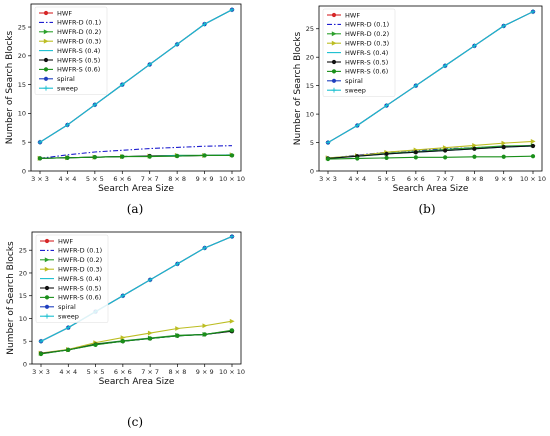  What do you see at coordinates (10, 88) in the screenshot?
I see `y-axis-label: Number of Search Blocks` at bounding box center [10, 88].